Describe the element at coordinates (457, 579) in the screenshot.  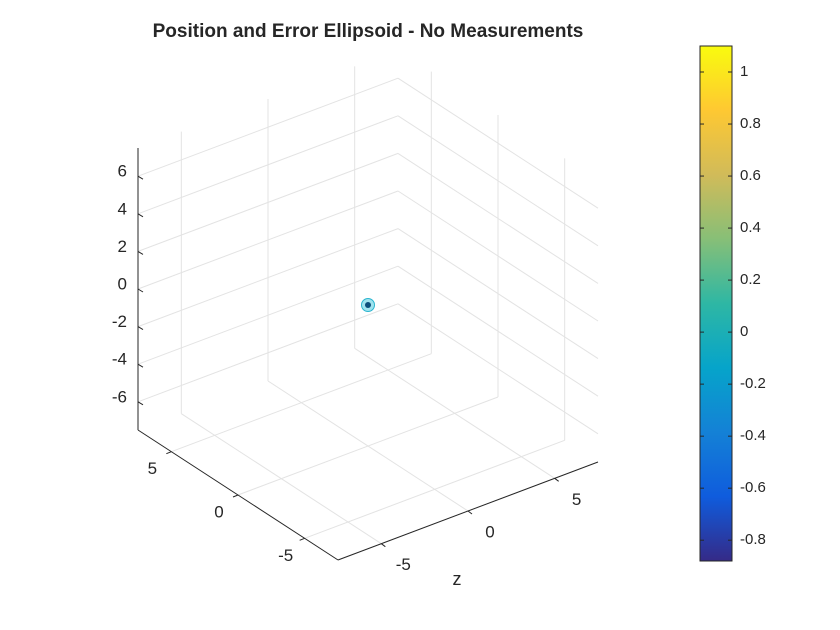
I see `axis-label: z` at that location.